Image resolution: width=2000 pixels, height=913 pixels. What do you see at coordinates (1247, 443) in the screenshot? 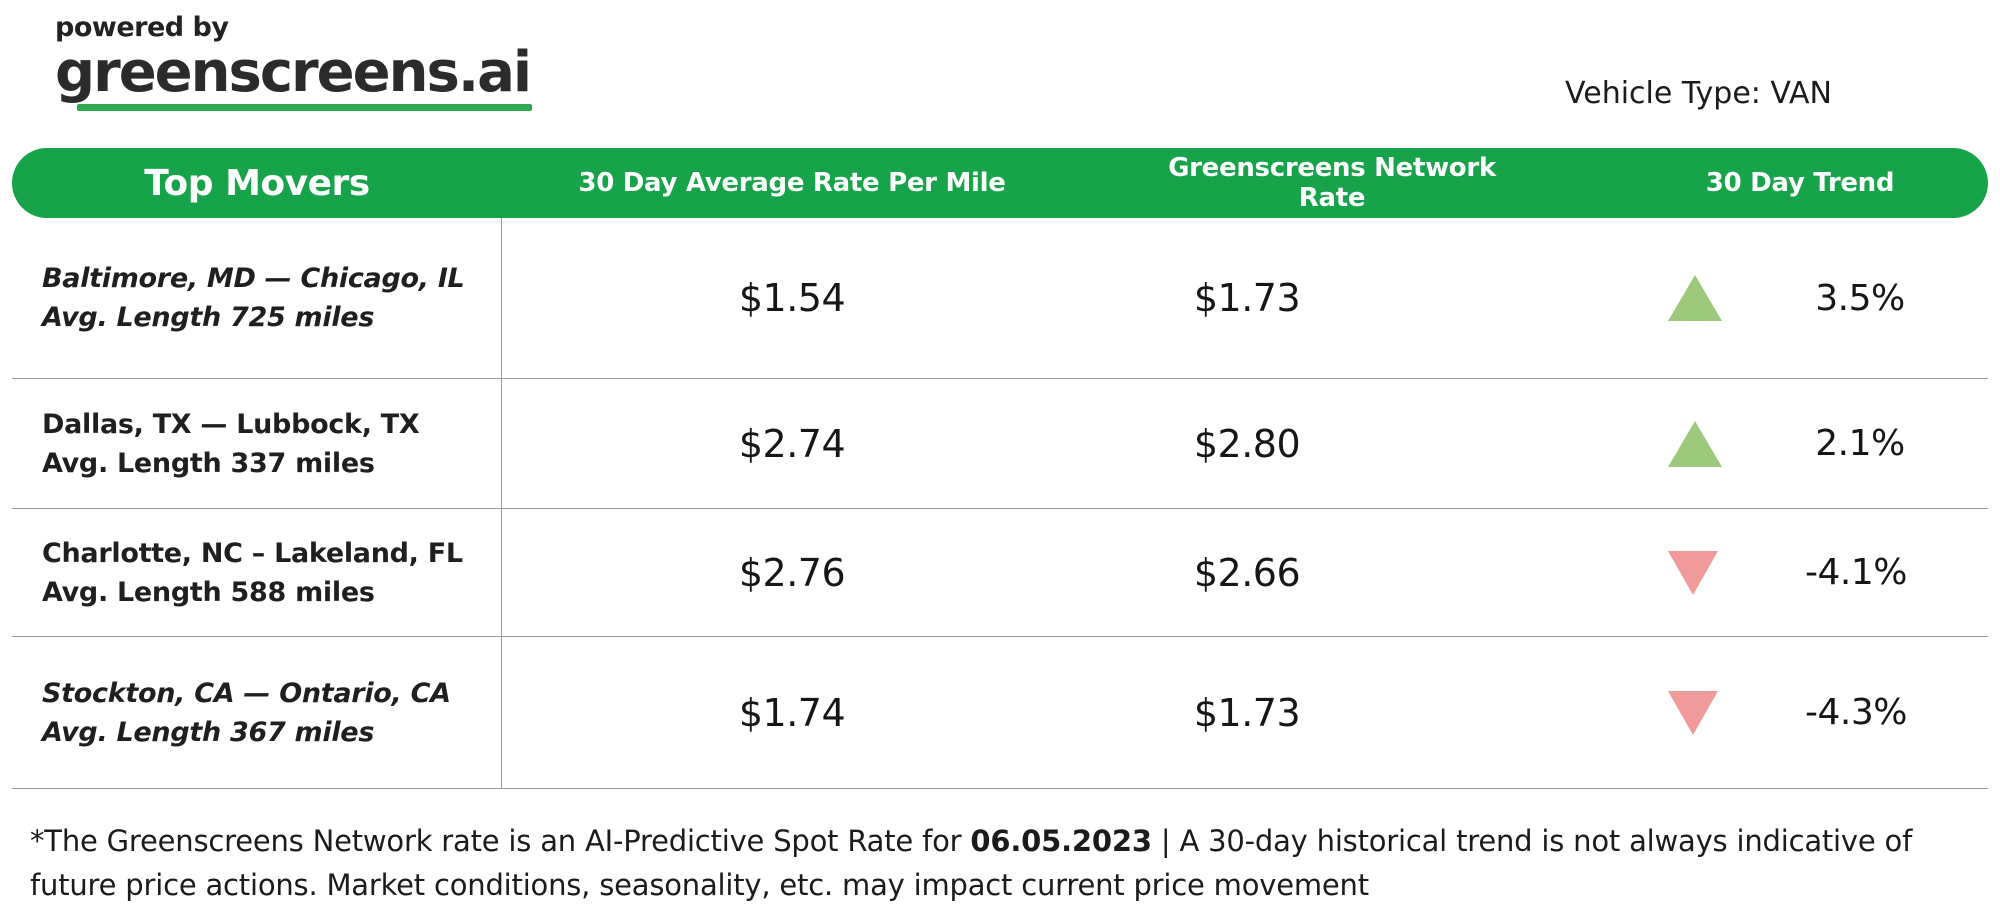
I see `network-rate-value: $2.80` at bounding box center [1247, 443].